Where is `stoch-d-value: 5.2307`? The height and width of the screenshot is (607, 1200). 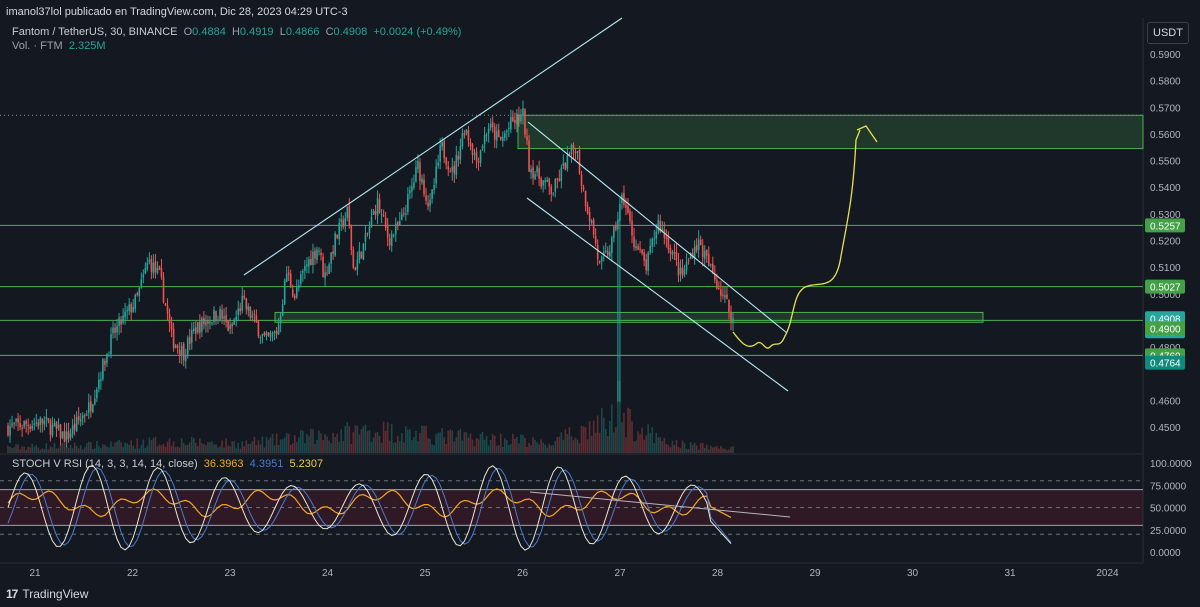 stoch-d-value: 5.2307 is located at coordinates (306, 464).